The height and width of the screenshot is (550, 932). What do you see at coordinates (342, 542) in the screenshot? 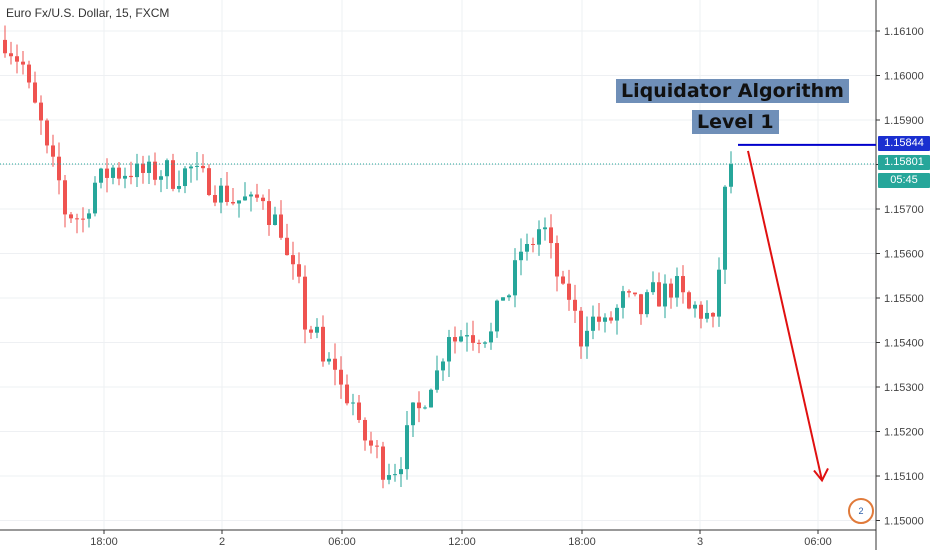
I see `x-tick-label: 06:00` at bounding box center [342, 542].